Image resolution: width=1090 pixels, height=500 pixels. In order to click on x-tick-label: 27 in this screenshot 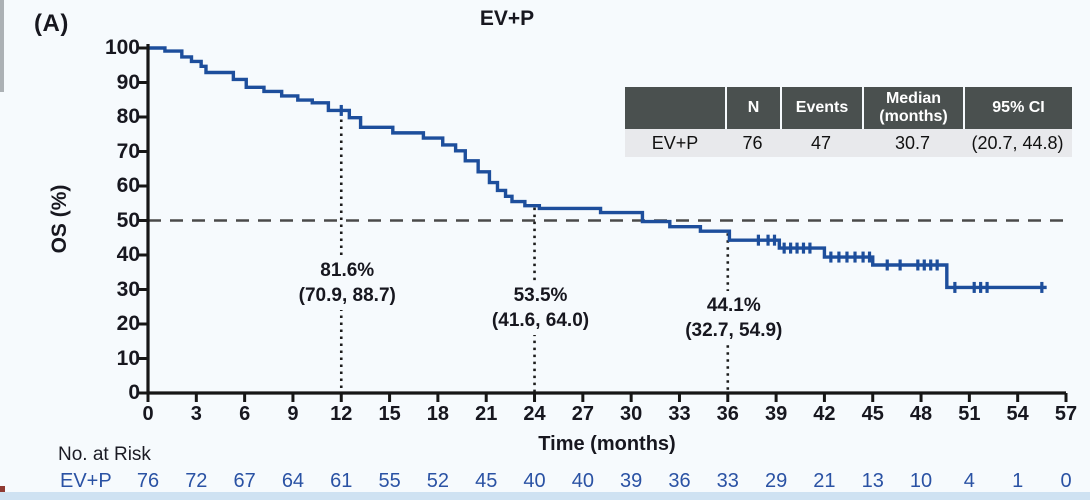, I will do `click(582, 414)`.